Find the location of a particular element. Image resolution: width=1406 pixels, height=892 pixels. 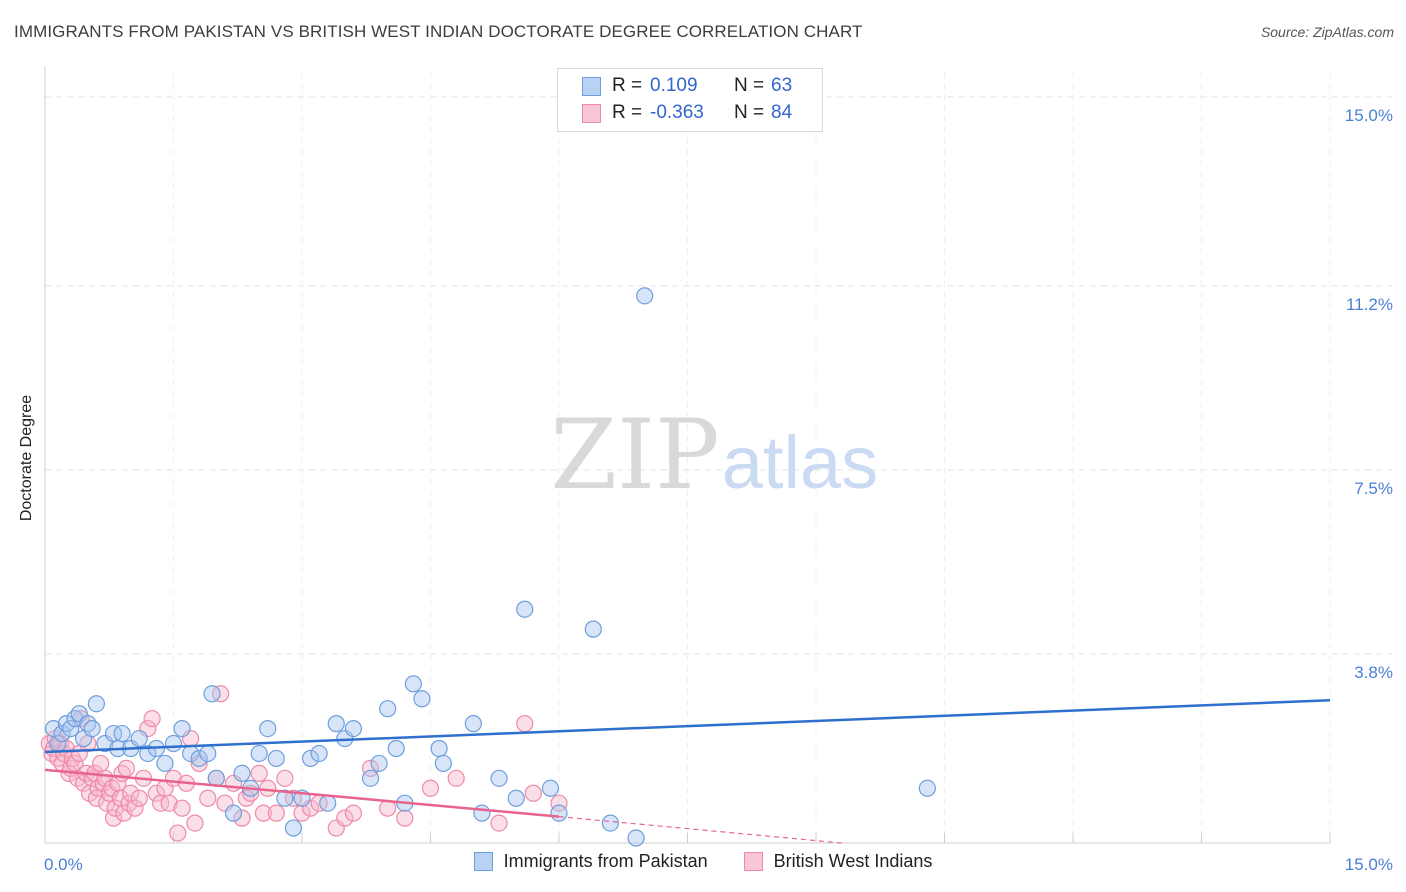

legend-swatch-pink is located at coordinates (591, 113).